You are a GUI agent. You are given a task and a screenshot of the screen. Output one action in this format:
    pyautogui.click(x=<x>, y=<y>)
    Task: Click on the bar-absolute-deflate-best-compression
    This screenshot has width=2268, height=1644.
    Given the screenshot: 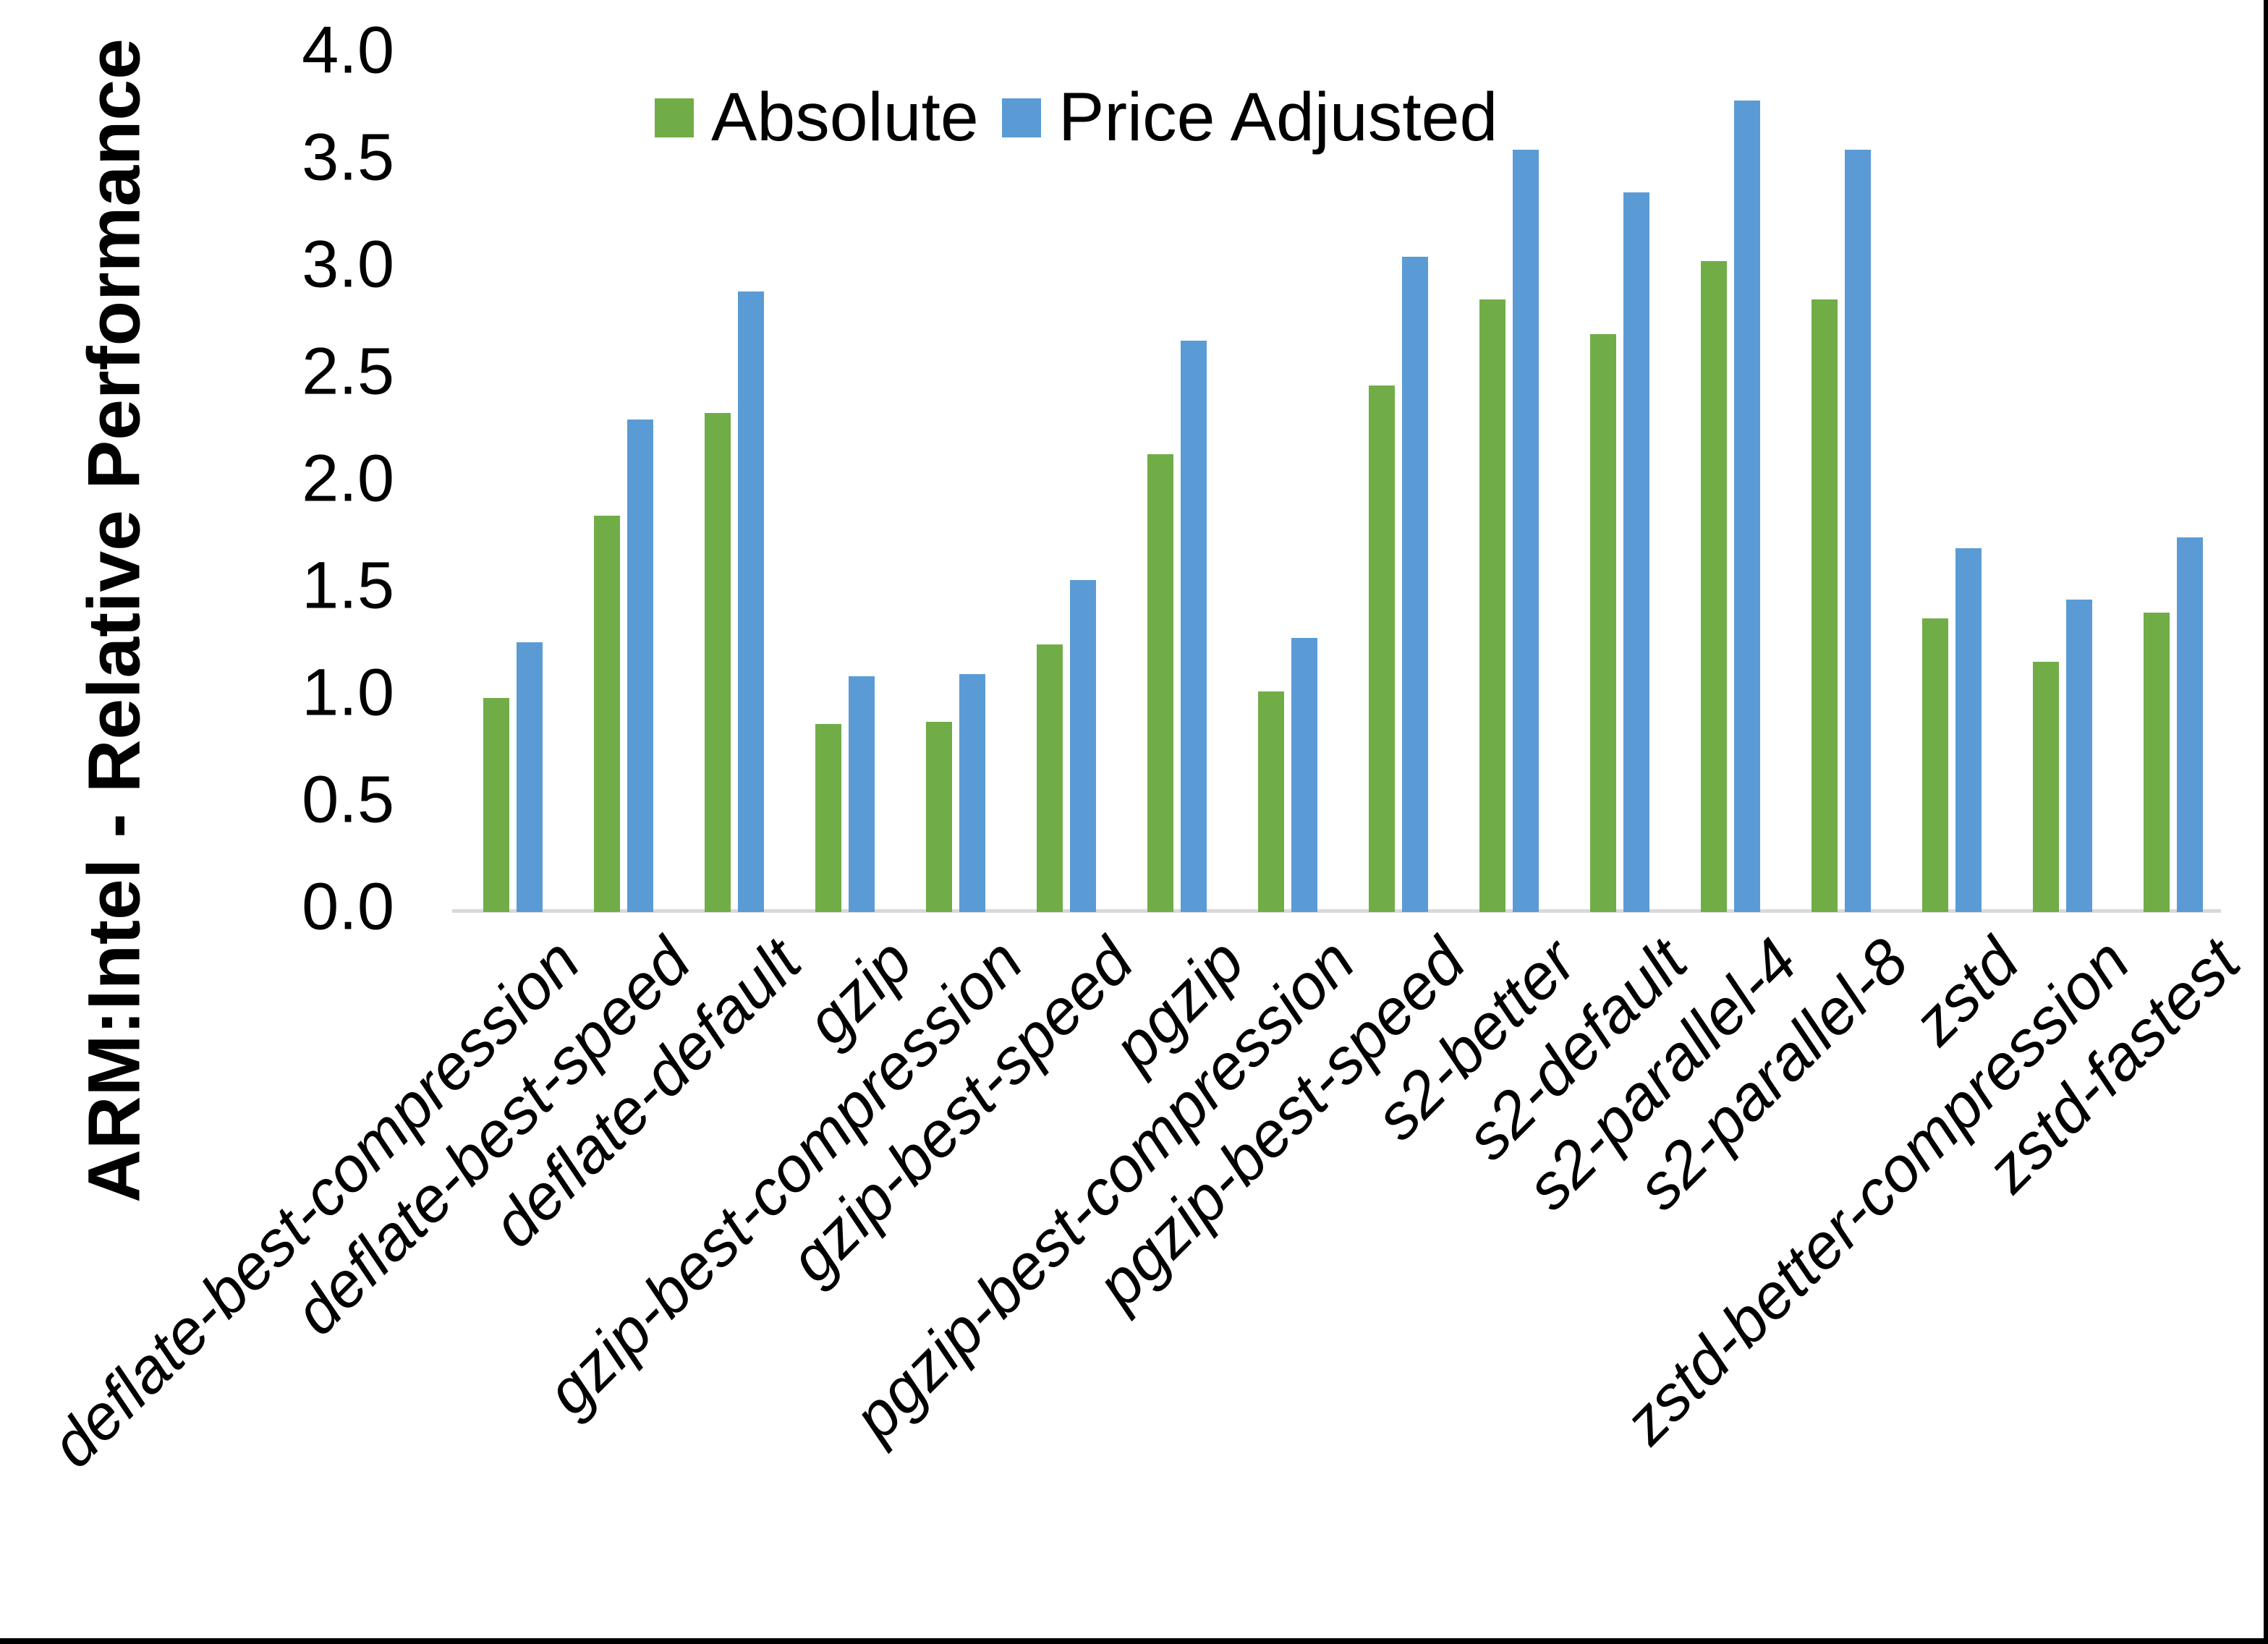 What is the action you would take?
    pyautogui.click(x=496, y=805)
    